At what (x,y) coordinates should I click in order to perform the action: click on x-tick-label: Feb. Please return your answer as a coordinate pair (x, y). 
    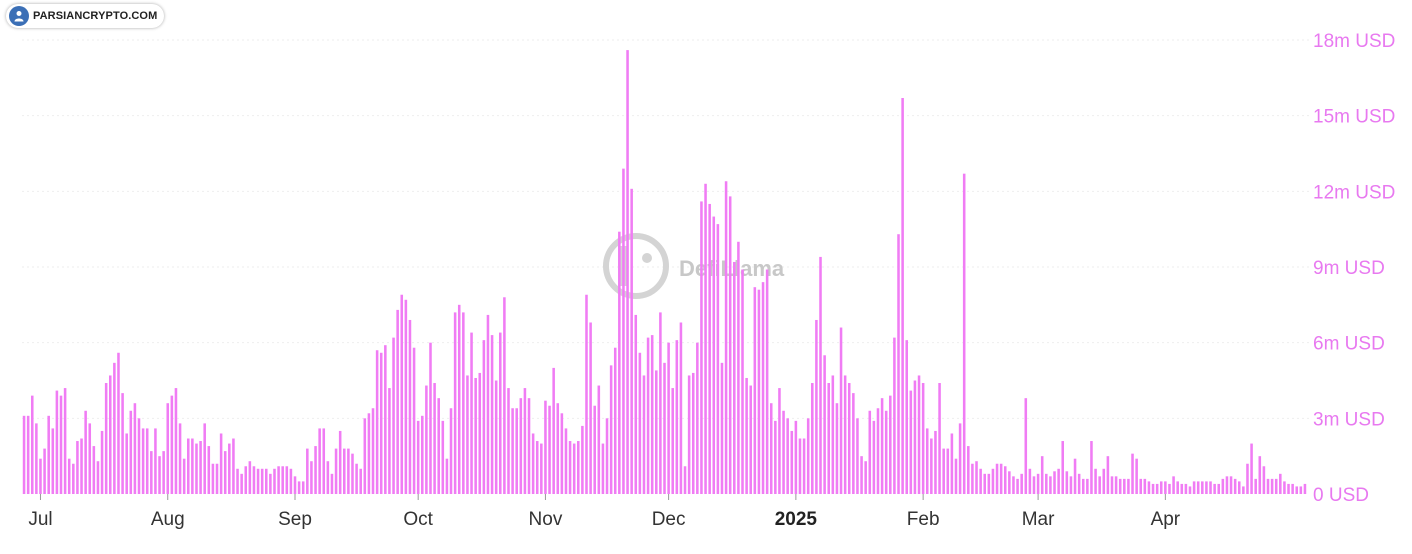
    Looking at the image, I should click on (923, 519).